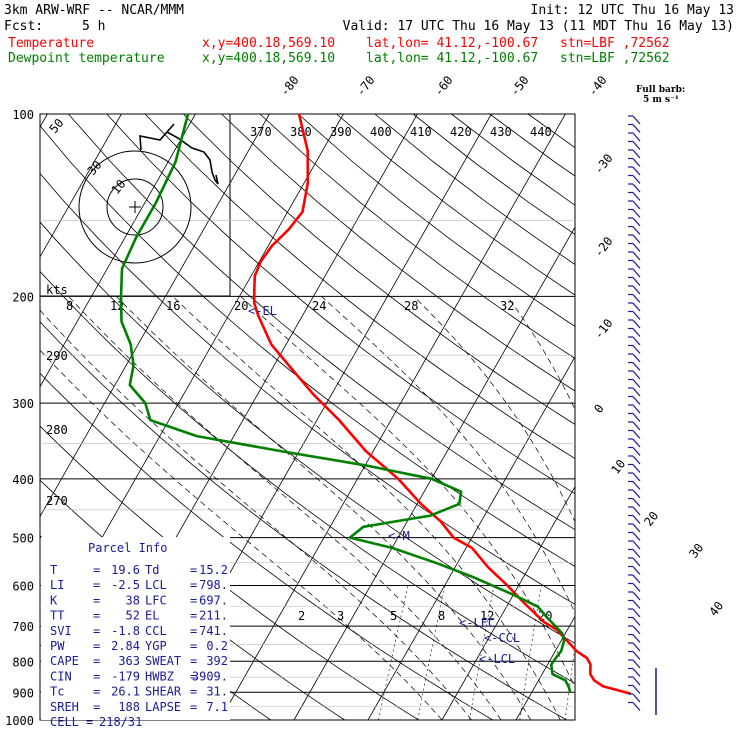 This screenshot has width=740, height=740. Describe the element at coordinates (95, 168) in the screenshot. I see `hodograph-ring-label-30: 30` at that location.